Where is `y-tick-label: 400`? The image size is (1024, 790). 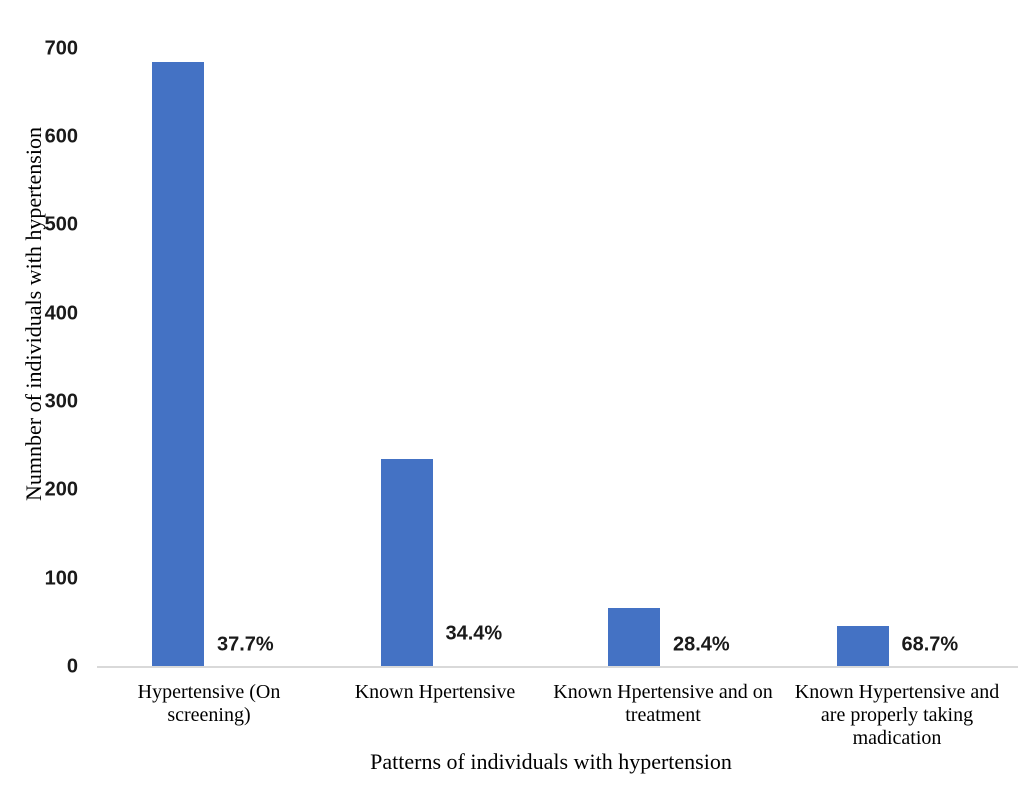
y-tick-label: 400 is located at coordinates (61, 313).